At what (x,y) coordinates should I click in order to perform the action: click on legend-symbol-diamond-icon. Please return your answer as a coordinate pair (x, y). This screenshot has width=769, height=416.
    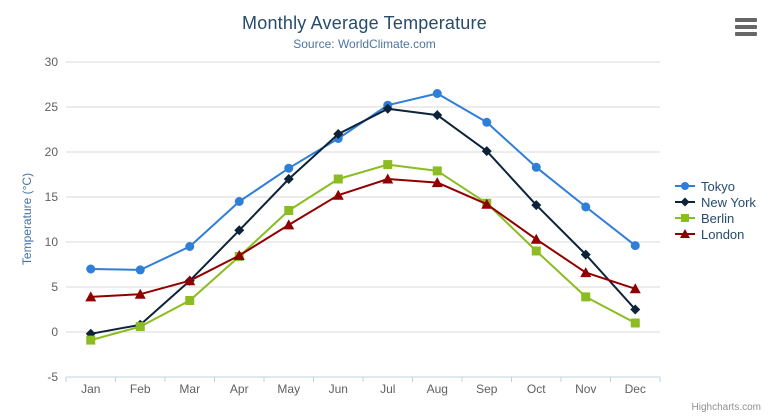
    Looking at the image, I should click on (685, 202).